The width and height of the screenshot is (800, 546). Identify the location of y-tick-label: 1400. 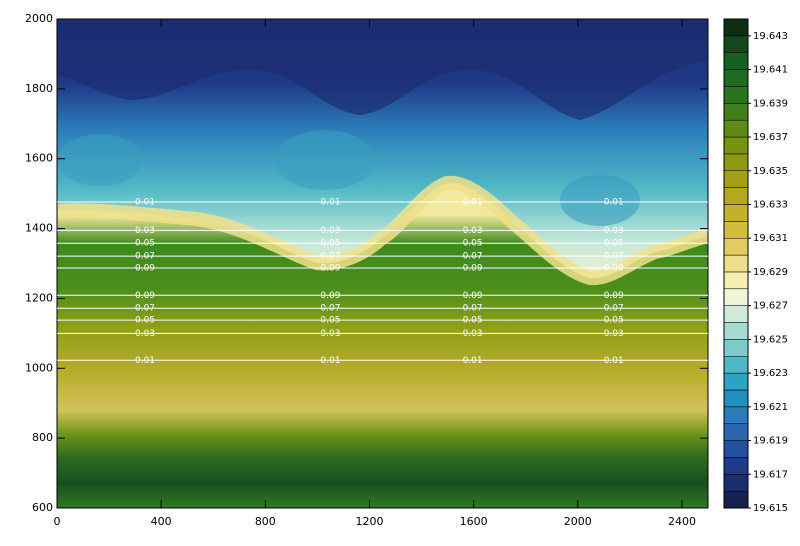
(39, 228).